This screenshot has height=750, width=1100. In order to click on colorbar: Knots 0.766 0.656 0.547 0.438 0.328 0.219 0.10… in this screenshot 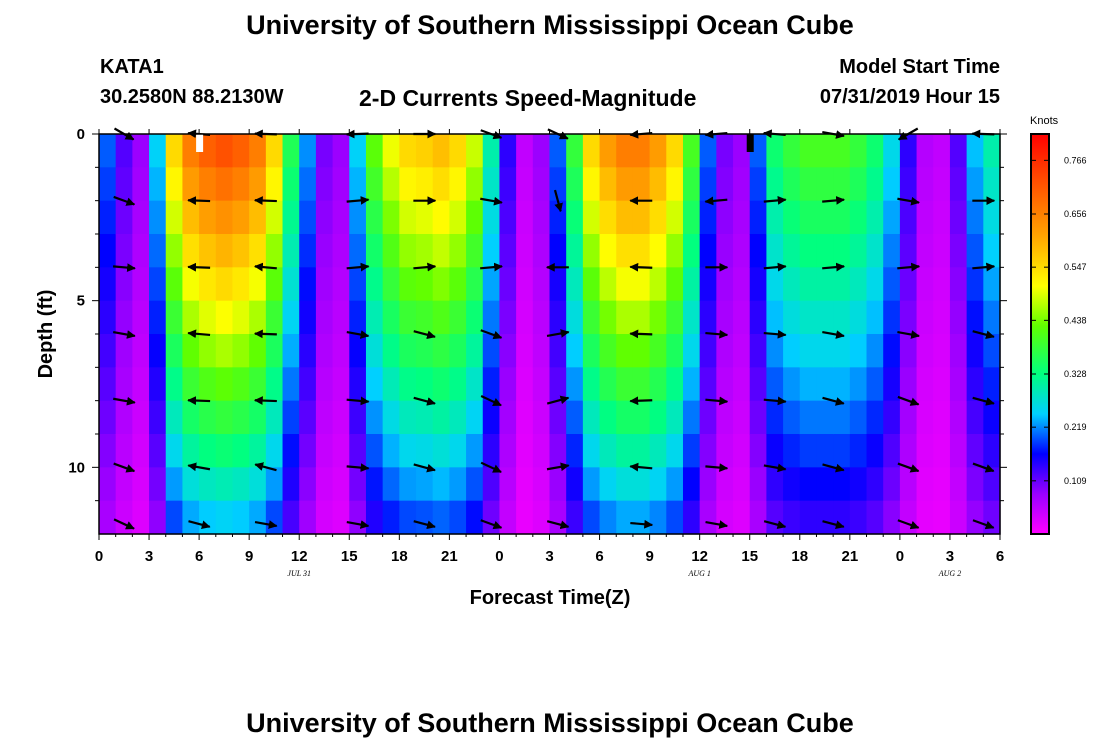, I will do `click(1058, 325)`.